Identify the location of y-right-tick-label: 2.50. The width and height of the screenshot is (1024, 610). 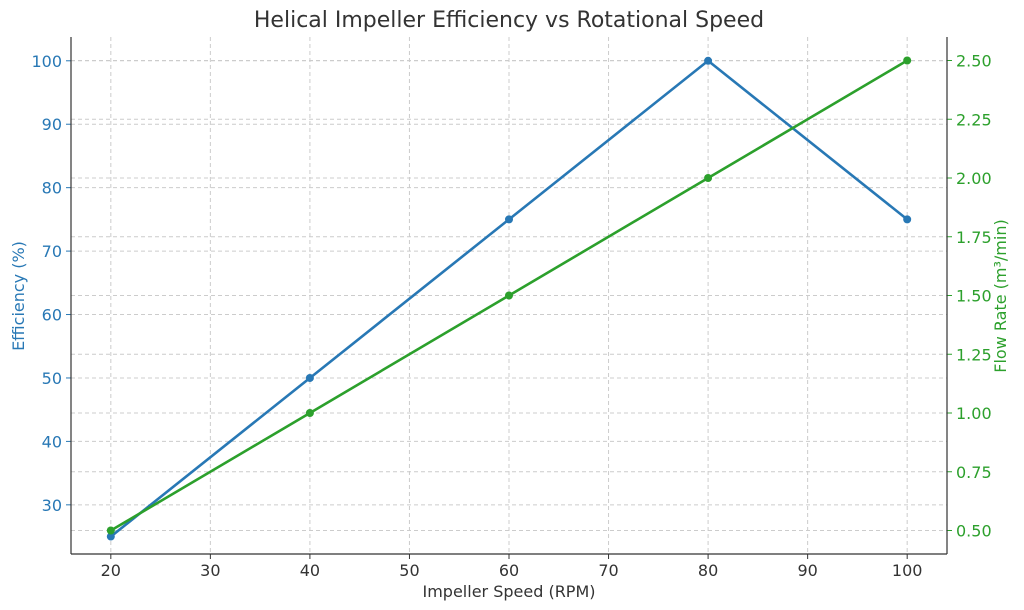
(974, 61).